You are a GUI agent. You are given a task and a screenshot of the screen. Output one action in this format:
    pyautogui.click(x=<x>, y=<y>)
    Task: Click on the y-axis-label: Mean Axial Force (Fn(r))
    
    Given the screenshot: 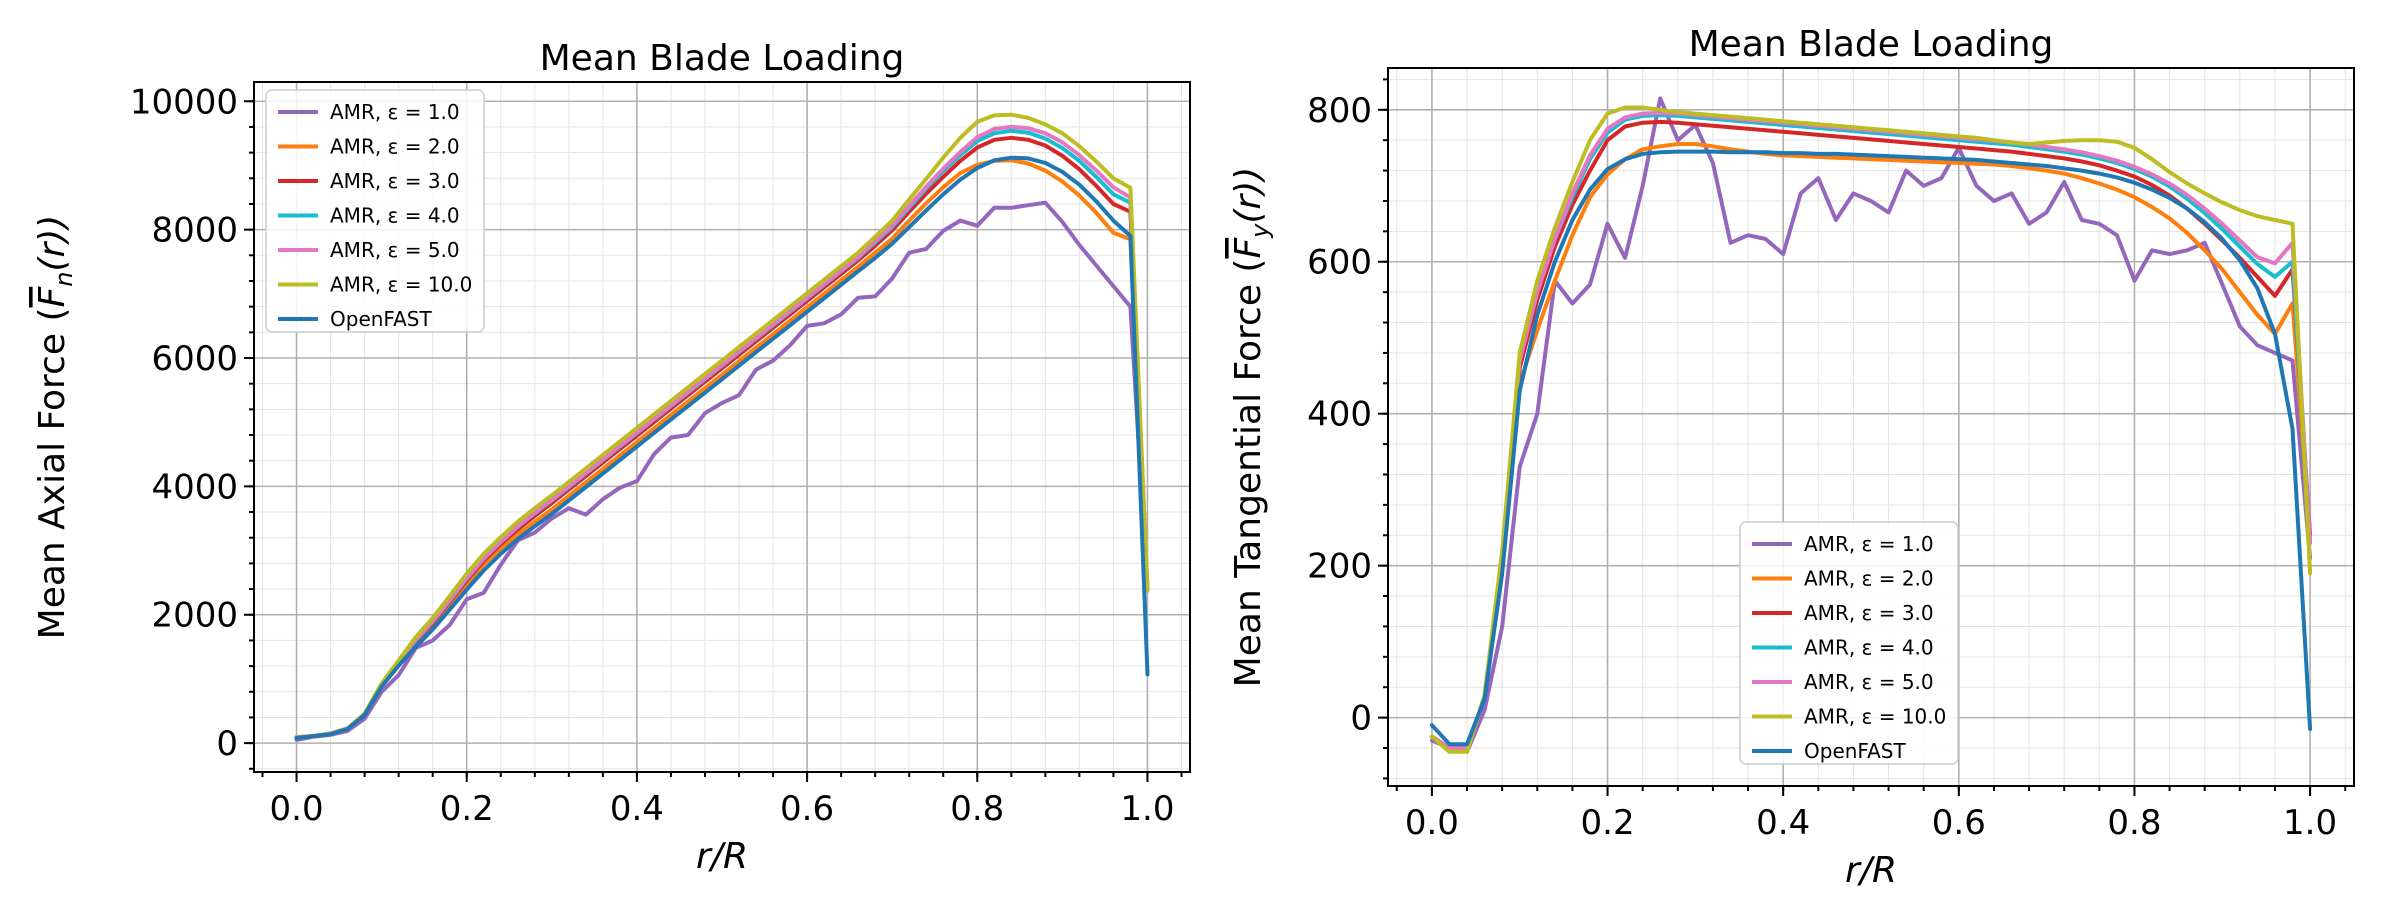 What is the action you would take?
    pyautogui.click(x=55, y=427)
    